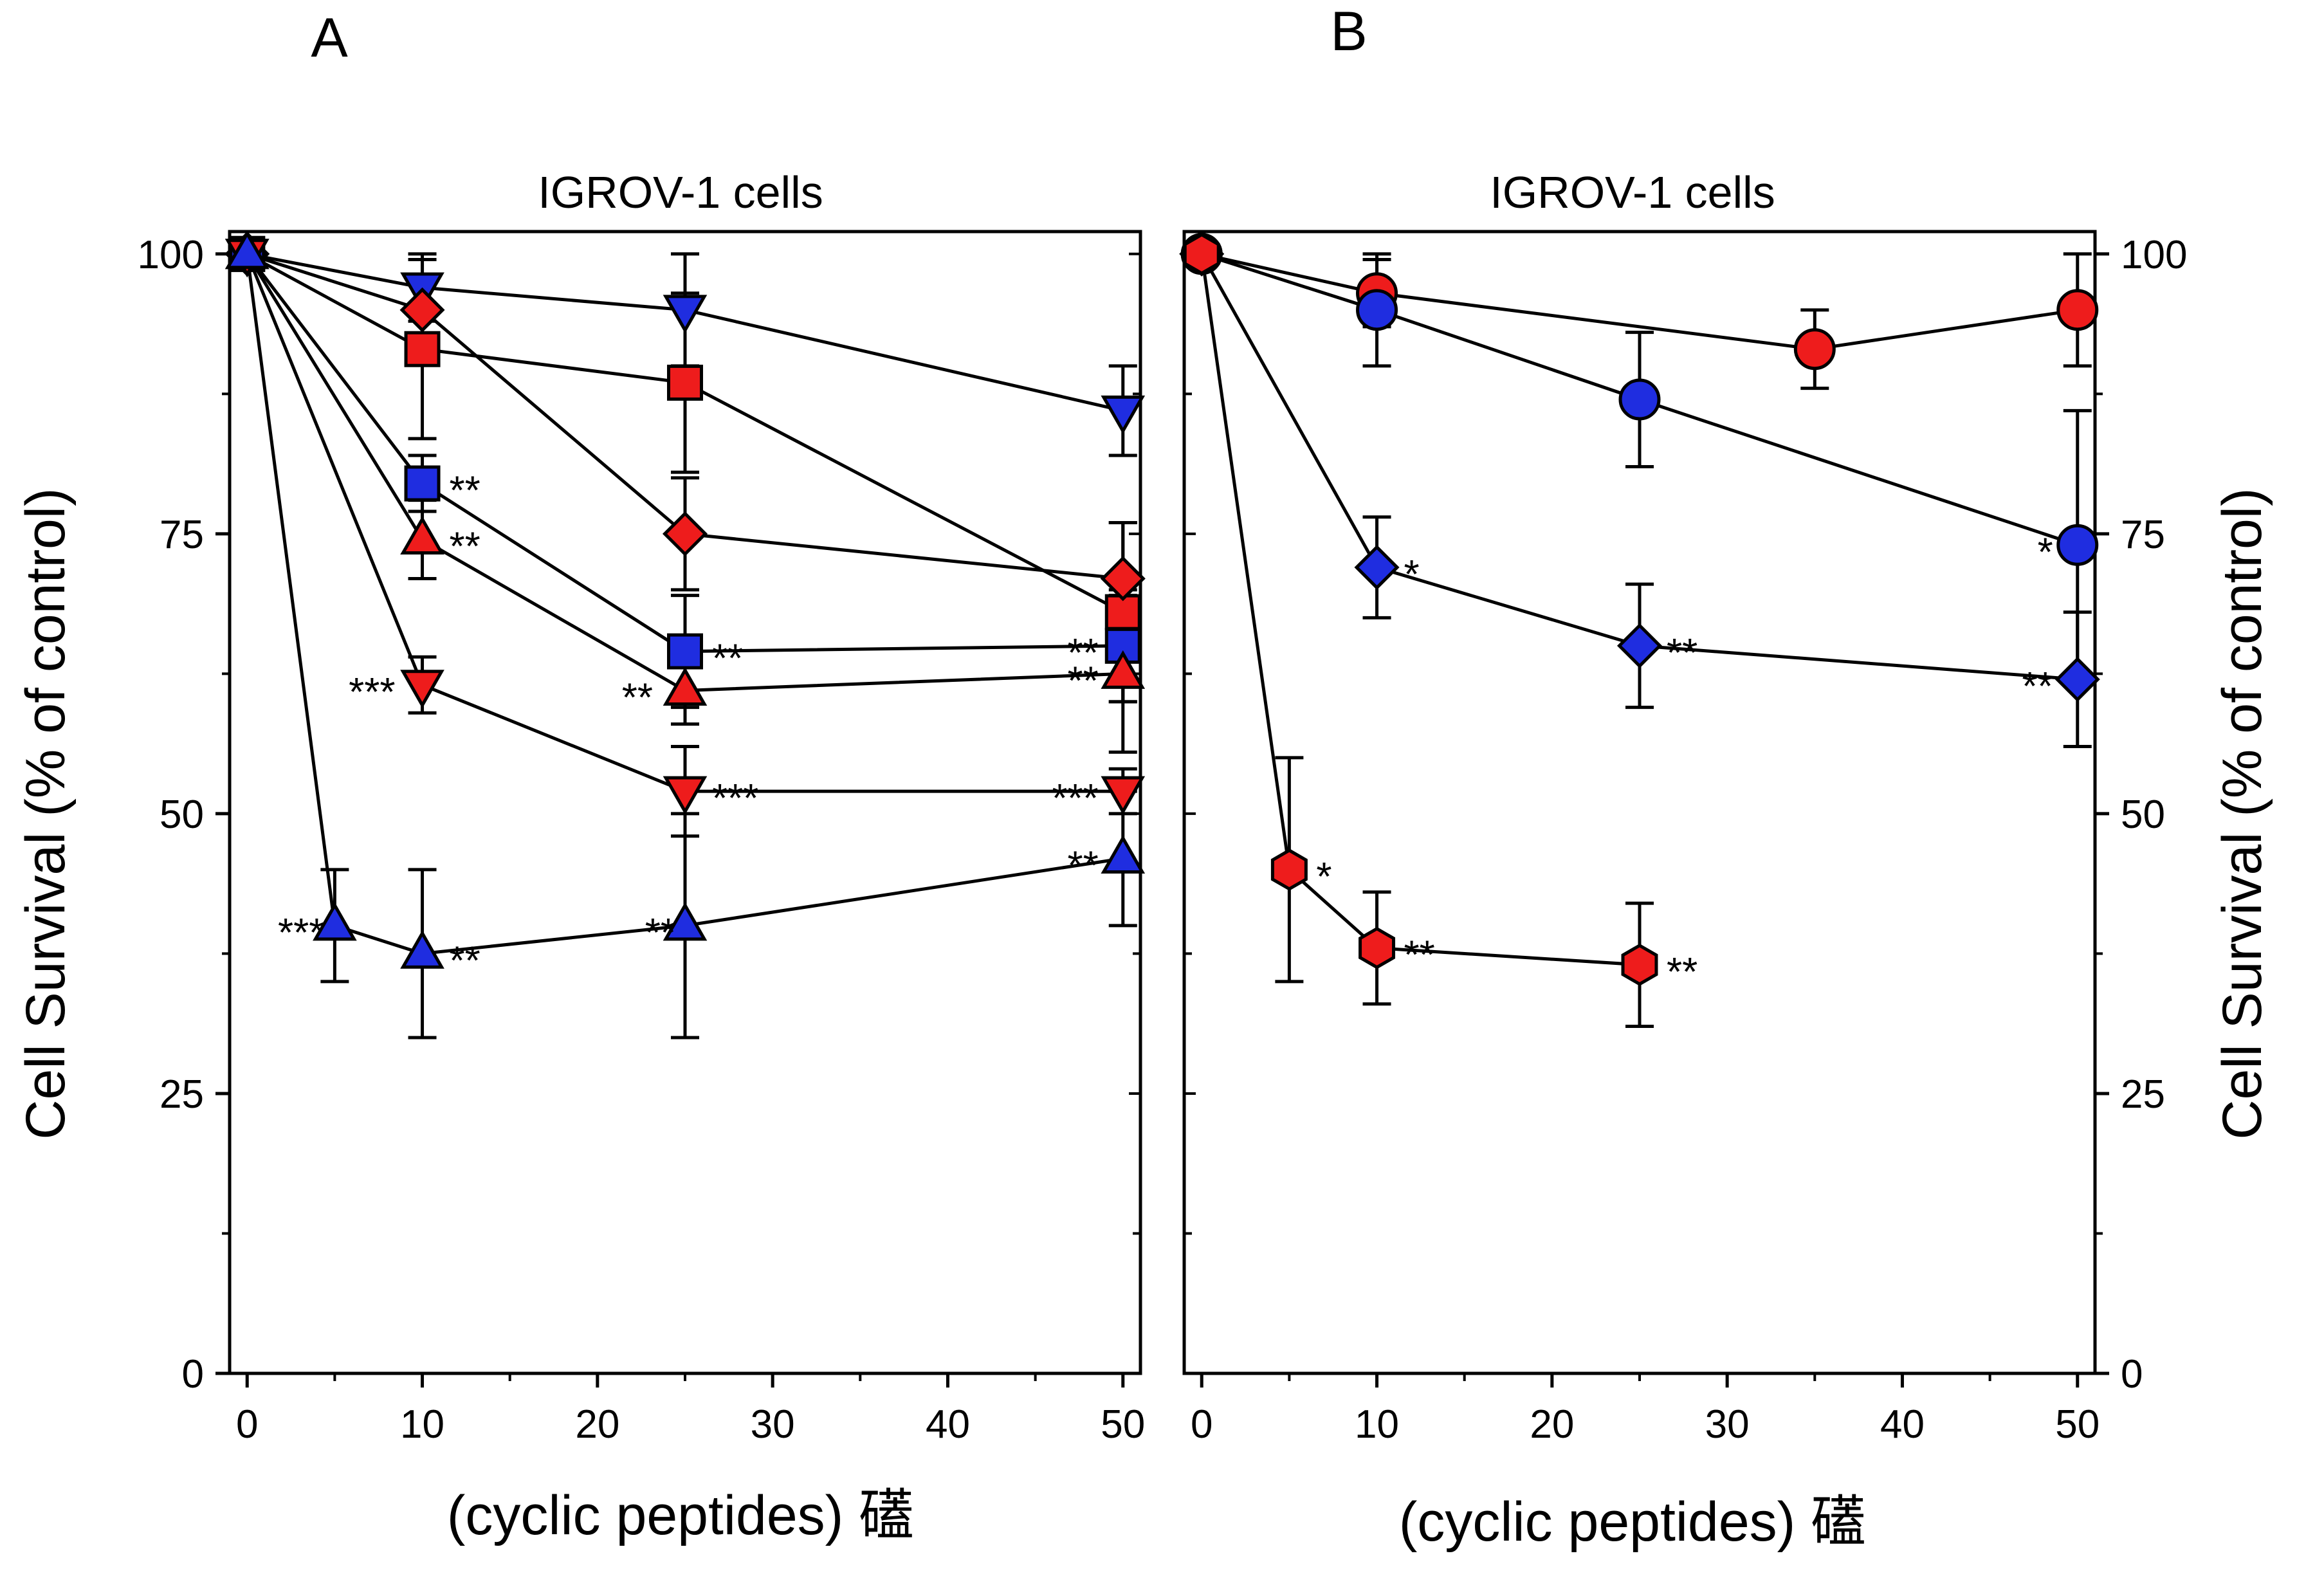 The image size is (2324, 1576). What do you see at coordinates (193, 1374) in the screenshot?
I see `panel-a-y-tick-label: 0` at bounding box center [193, 1374].